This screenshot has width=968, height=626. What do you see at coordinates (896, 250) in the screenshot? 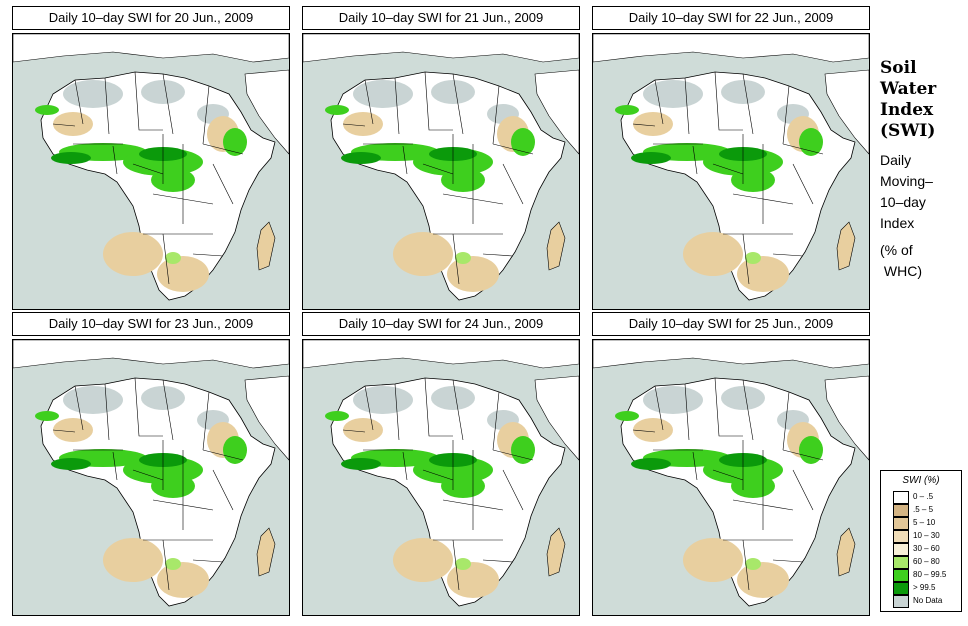
I see `side-unit-line: (% of` at bounding box center [896, 250].